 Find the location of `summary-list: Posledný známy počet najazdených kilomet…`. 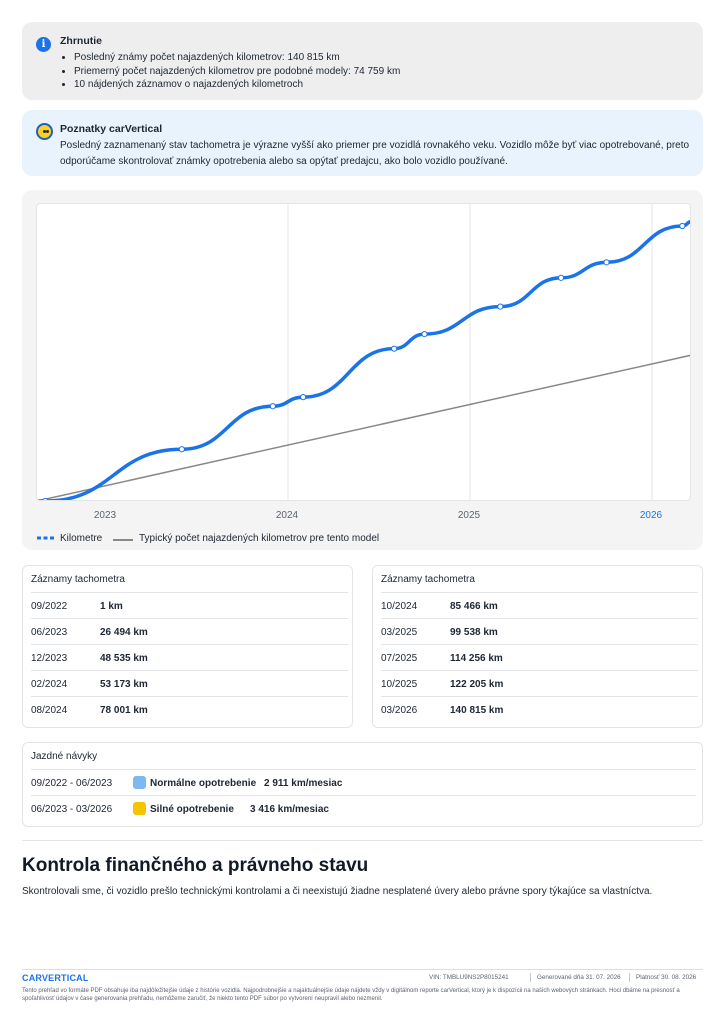

summary-list: Posledný známy počet najazdených kilomet… is located at coordinates (237, 71).